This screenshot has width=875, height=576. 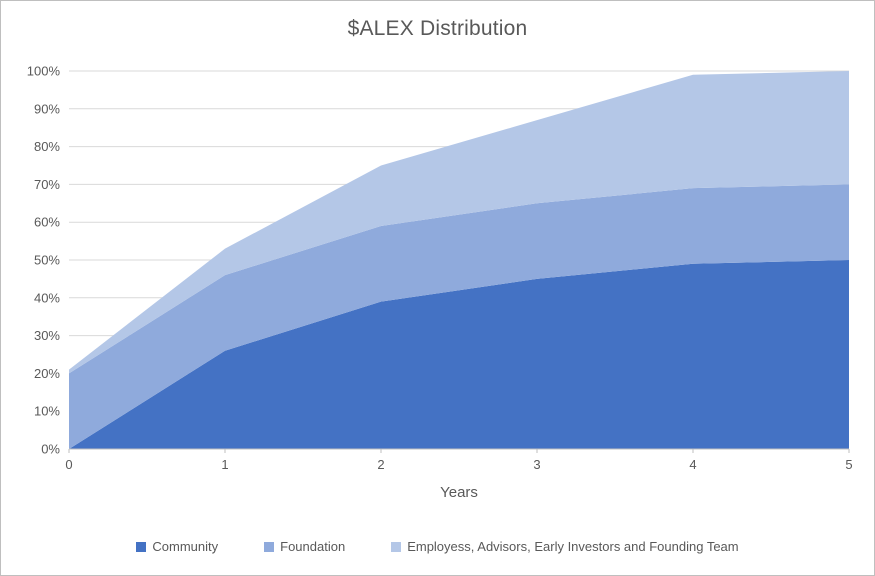 What do you see at coordinates (437, 28) in the screenshot?
I see `chart-title: $ALEX Distribution` at bounding box center [437, 28].